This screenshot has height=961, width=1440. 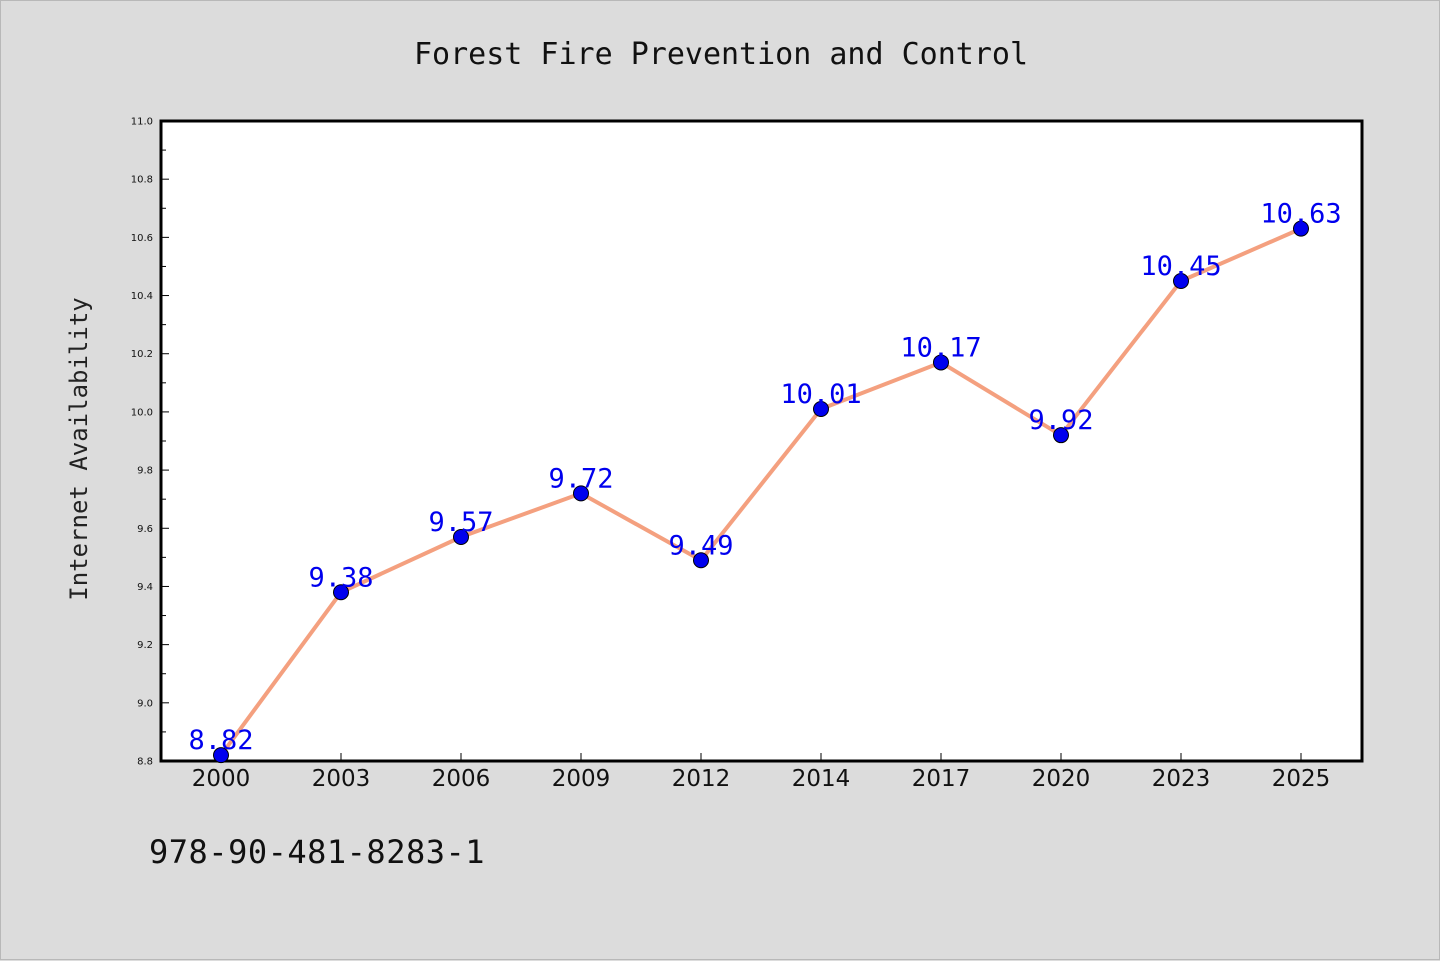 What do you see at coordinates (1180, 266) in the screenshot?
I see `data-label: 10.45` at bounding box center [1180, 266].